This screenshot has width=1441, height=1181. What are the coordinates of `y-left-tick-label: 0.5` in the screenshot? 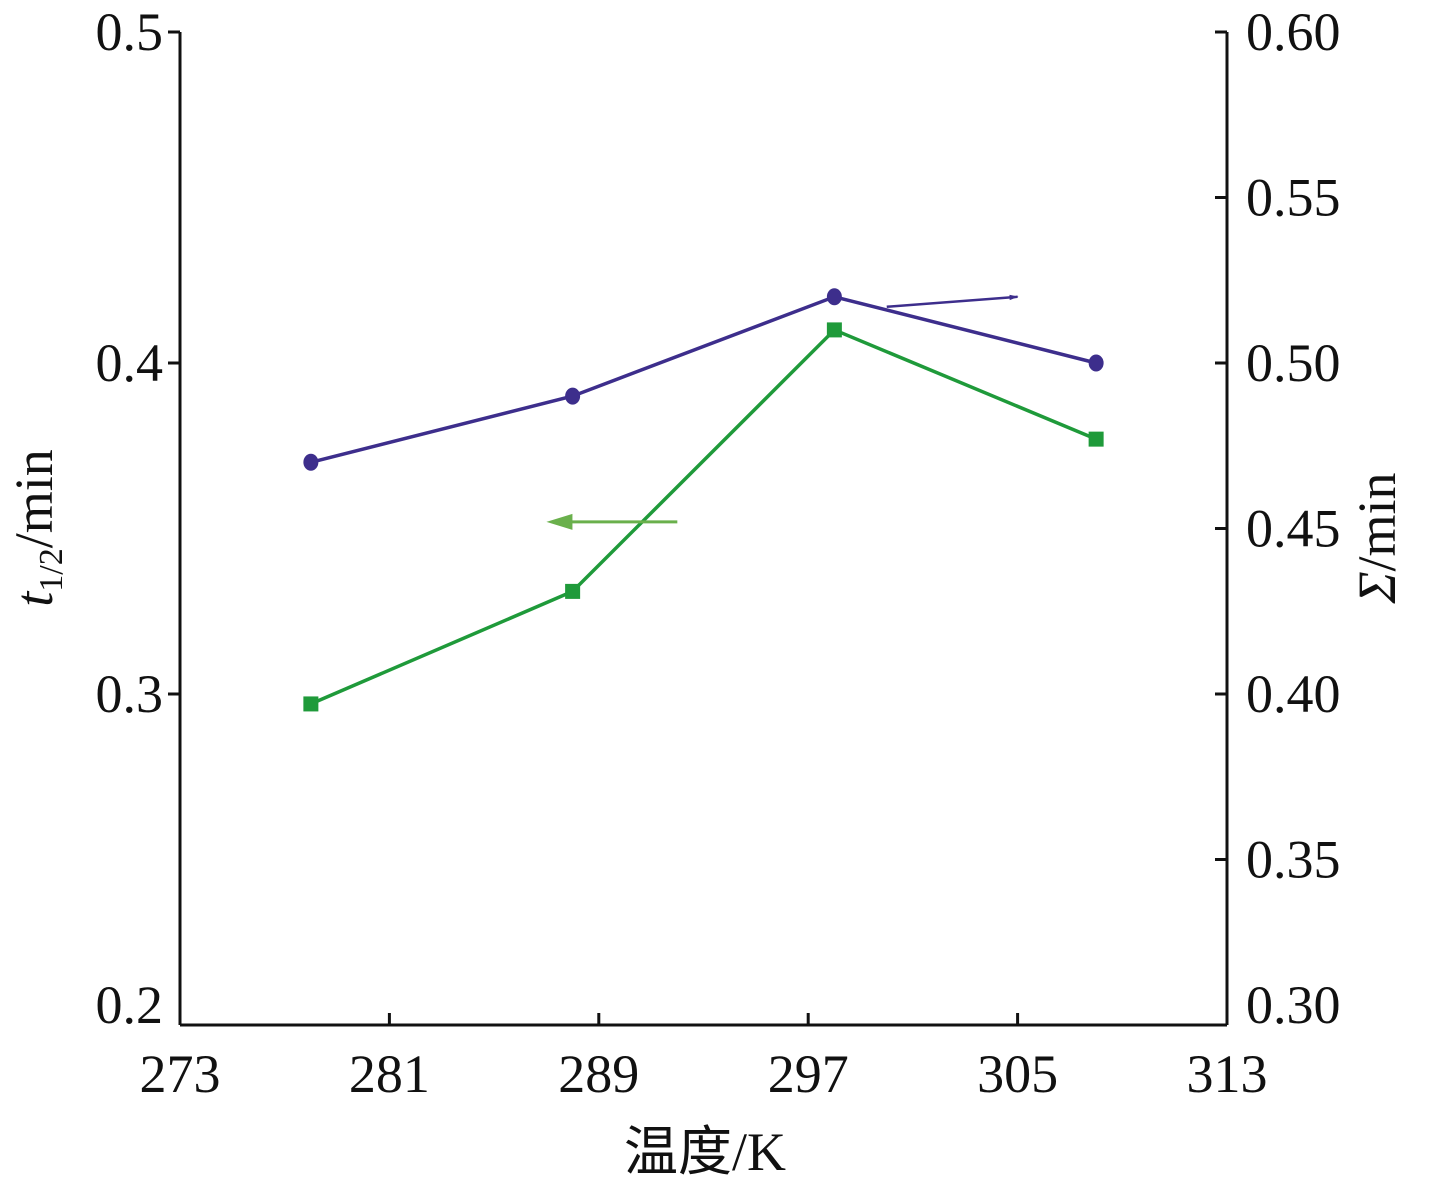 It's located at (130, 32).